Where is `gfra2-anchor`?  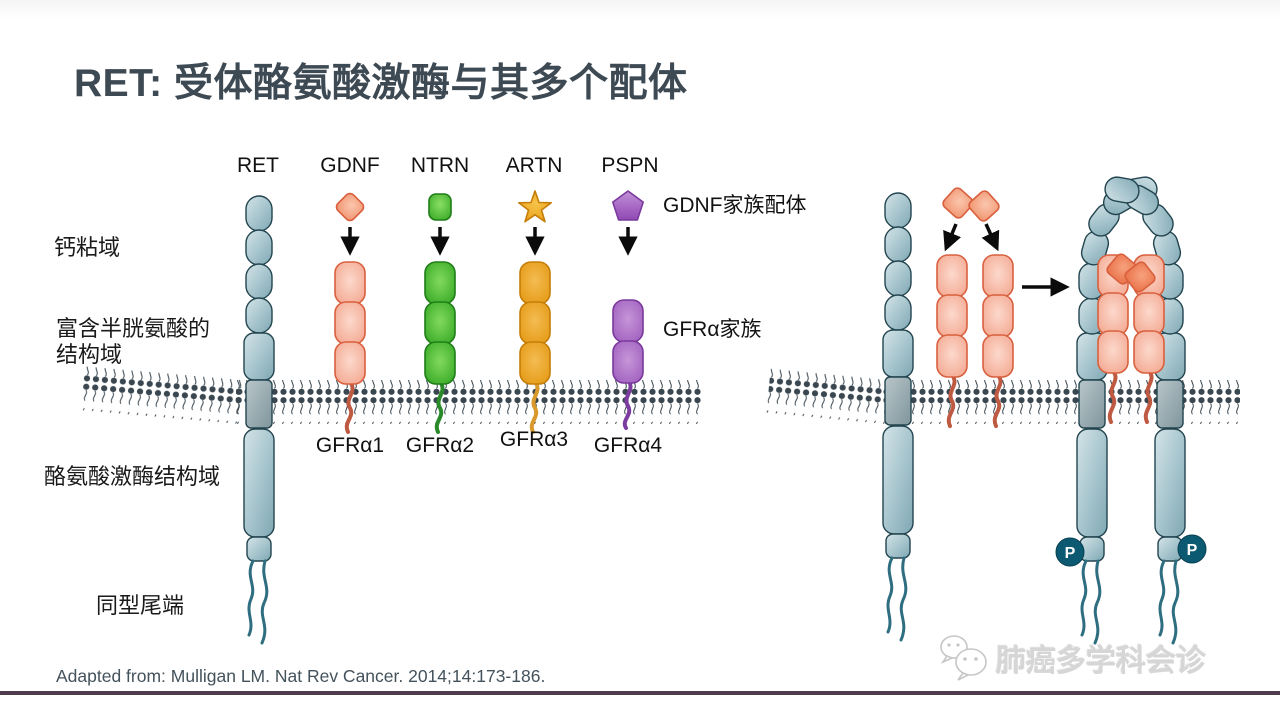
gfra2-anchor is located at coordinates (439, 407).